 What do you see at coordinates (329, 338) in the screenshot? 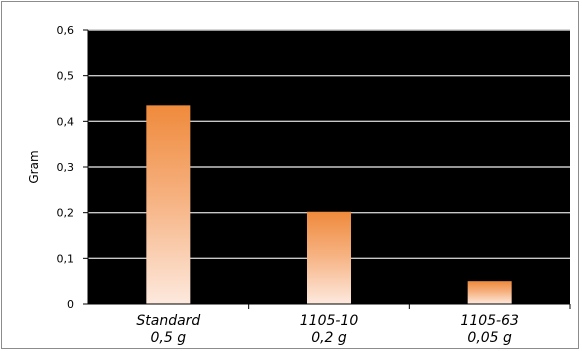
I see `x-category-label: 0,2 g` at bounding box center [329, 338].